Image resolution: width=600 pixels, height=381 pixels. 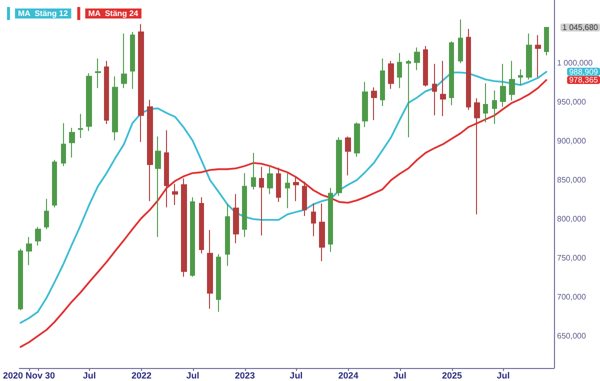 What do you see at coordinates (571, 102) in the screenshot?
I see `y-tick-label: 950,000` at bounding box center [571, 102].